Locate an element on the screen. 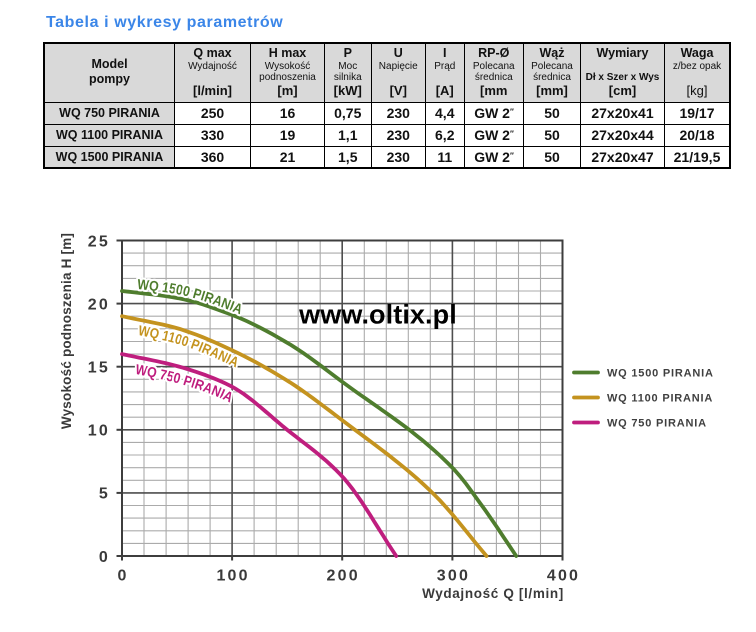 Image resolution: width=756 pixels, height=632 pixels. svg-text: 400 is located at coordinates (563, 576).